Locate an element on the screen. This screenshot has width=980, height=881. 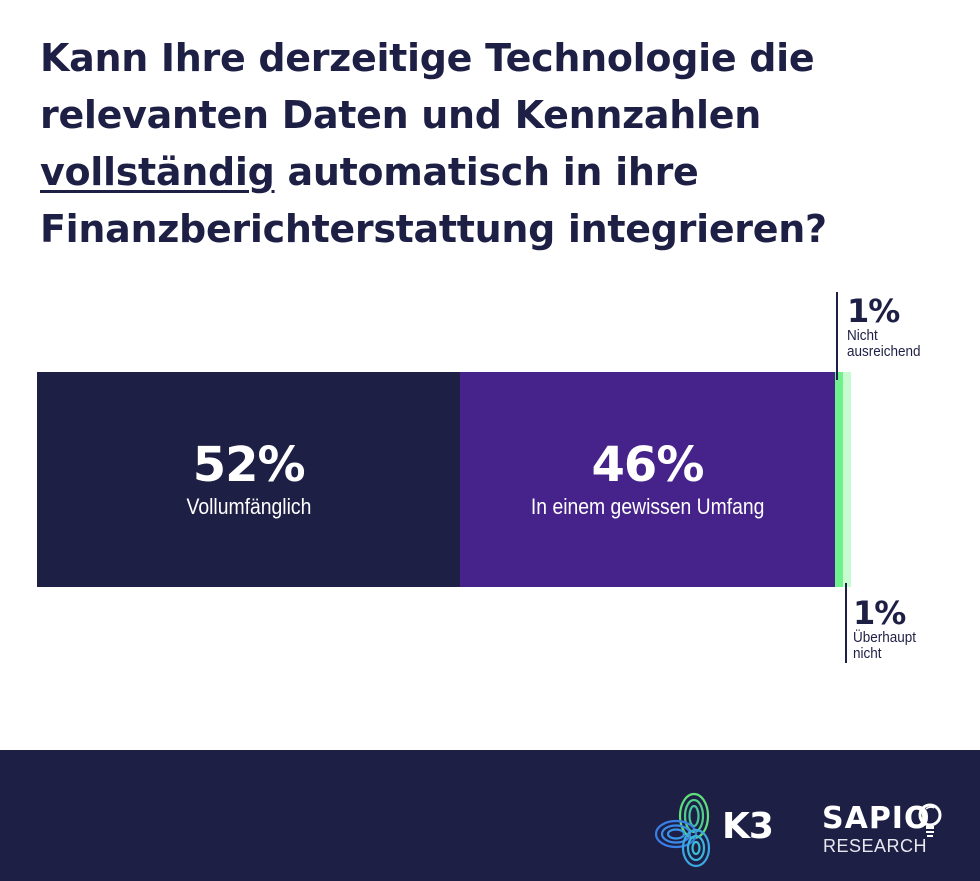
callout-ueberhaupt-nicht: 1% Überhaupt nicht is located at coordinates (888, 629).